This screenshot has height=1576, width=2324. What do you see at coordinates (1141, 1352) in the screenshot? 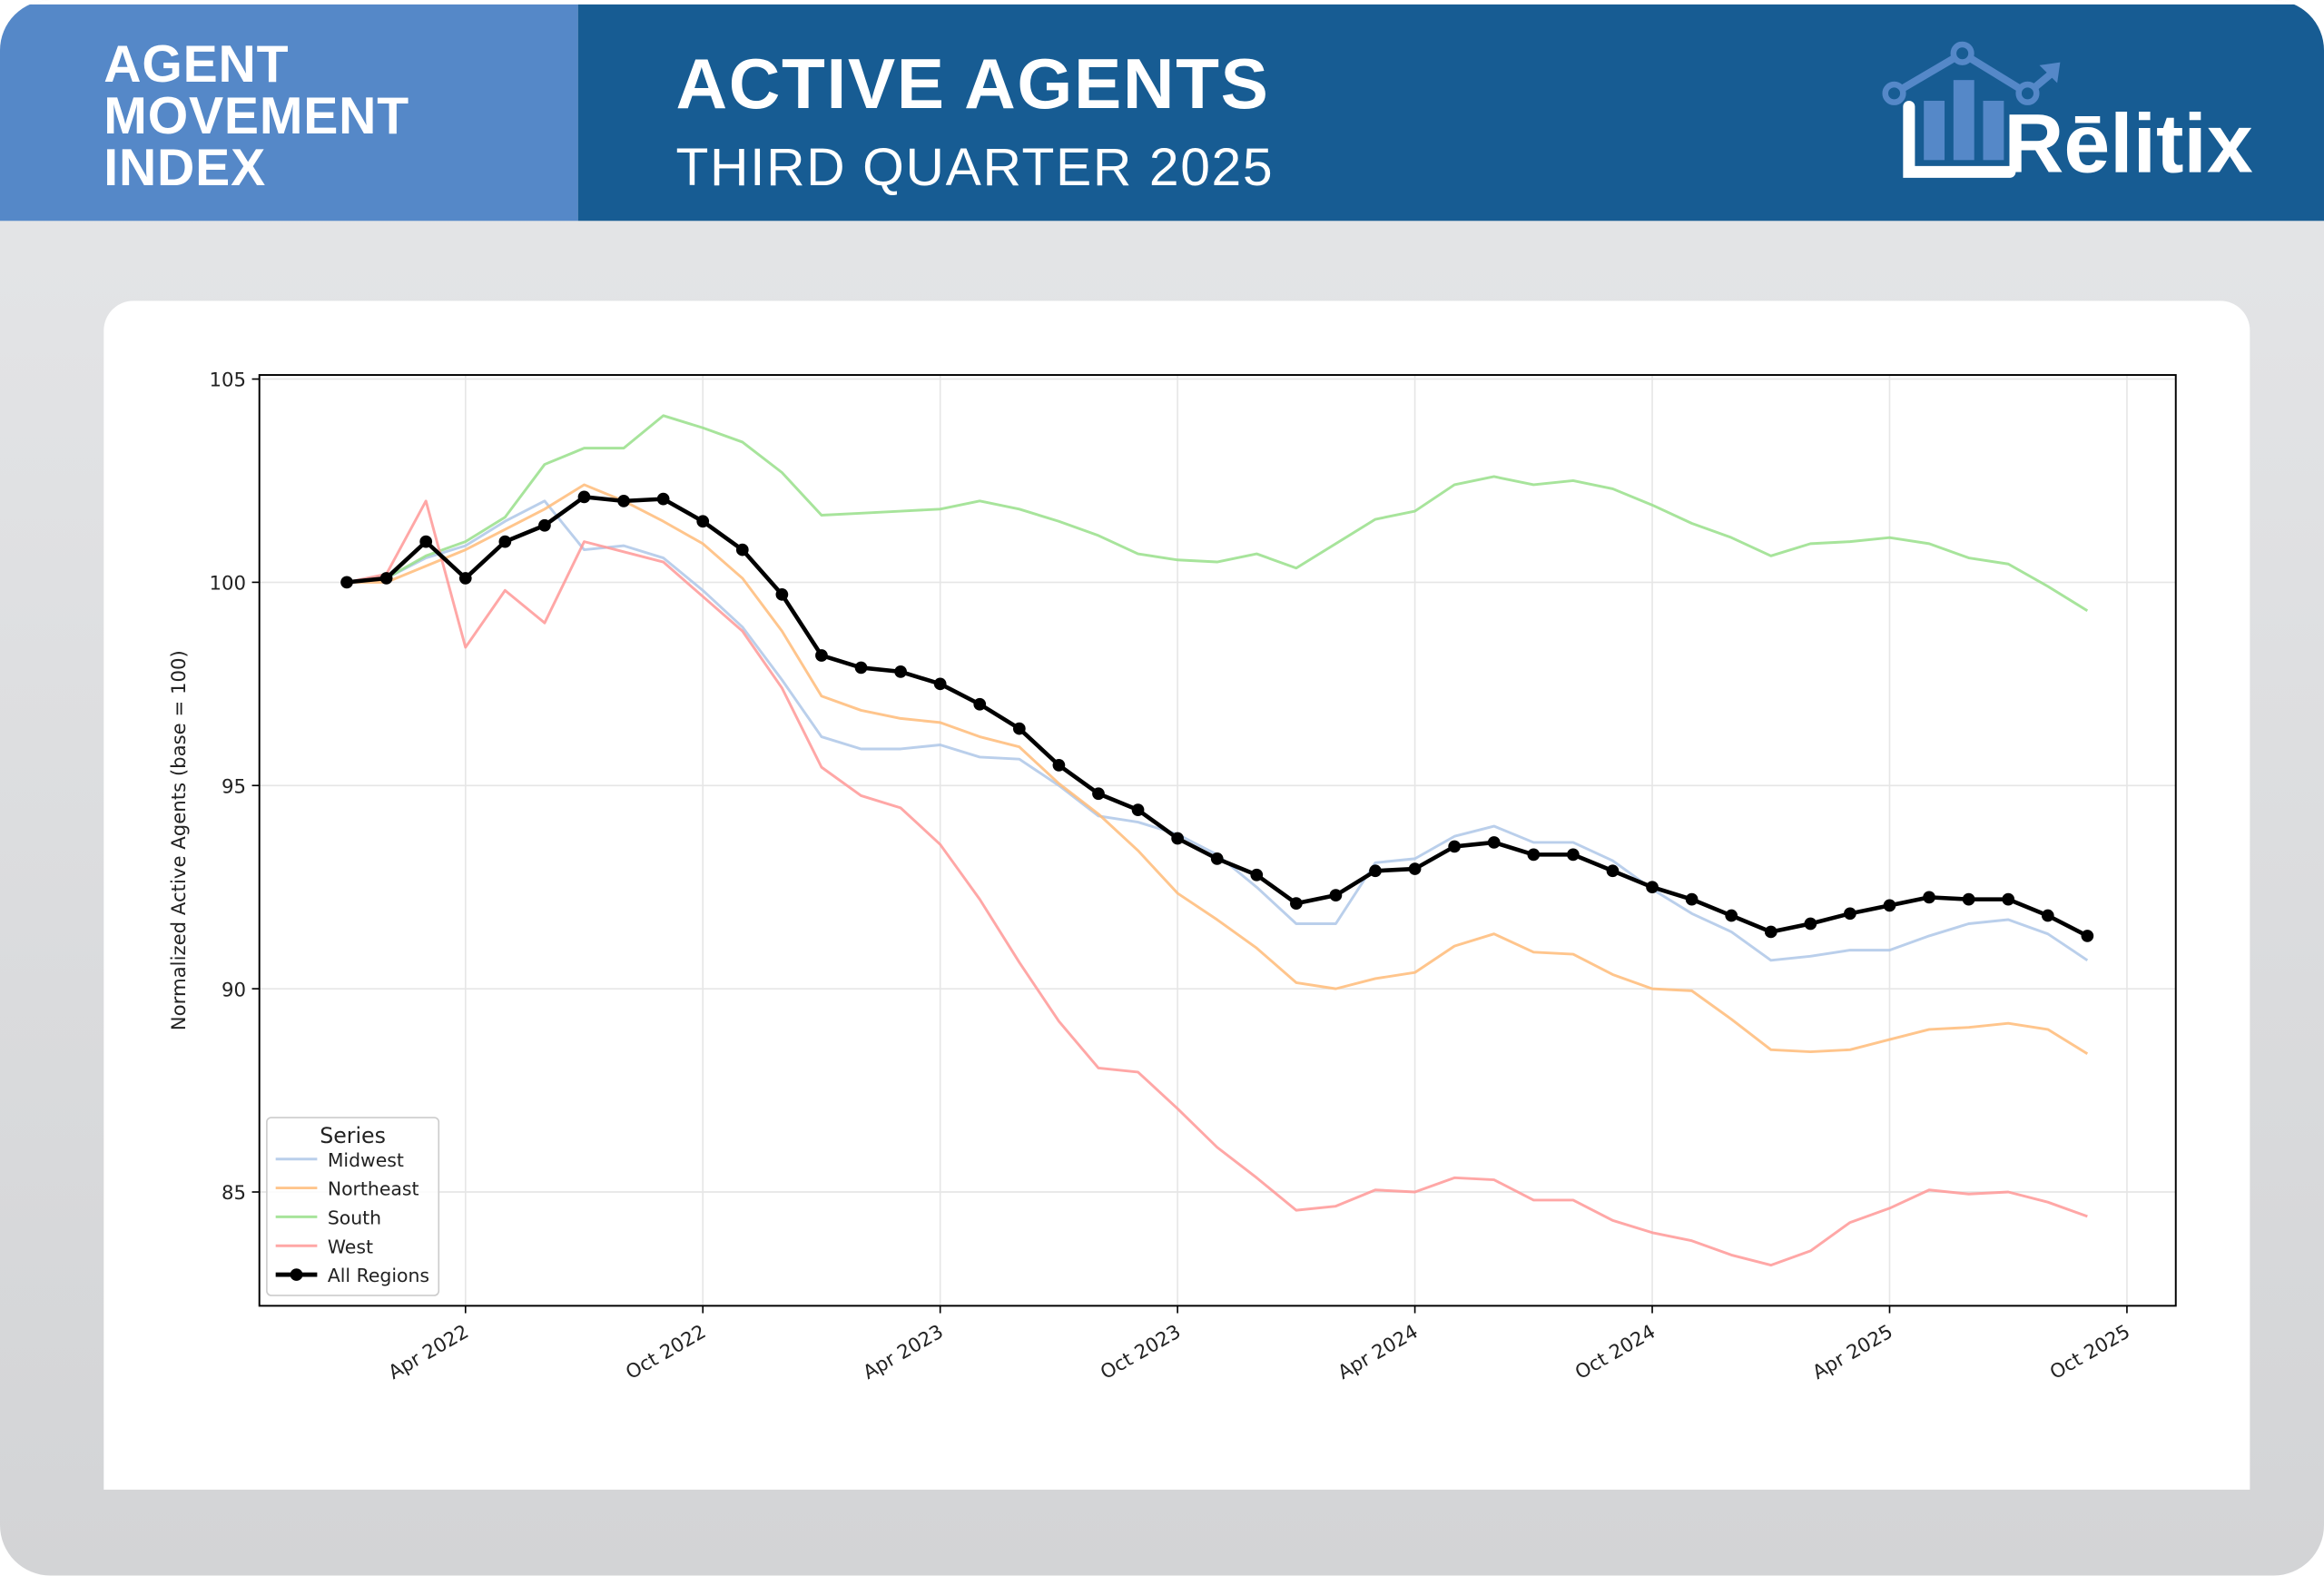
I see `x-tick-label: Oct 2023` at bounding box center [1141, 1352].